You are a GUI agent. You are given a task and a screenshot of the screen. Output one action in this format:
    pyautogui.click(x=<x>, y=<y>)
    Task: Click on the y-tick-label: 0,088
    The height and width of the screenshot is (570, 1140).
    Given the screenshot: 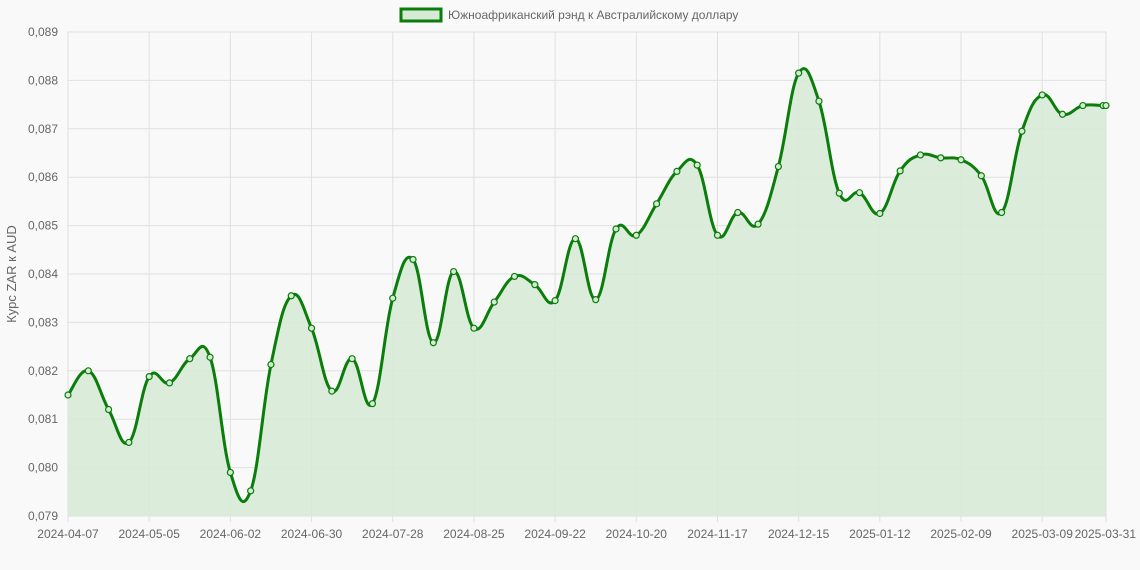 What is the action you would take?
    pyautogui.click(x=43, y=80)
    